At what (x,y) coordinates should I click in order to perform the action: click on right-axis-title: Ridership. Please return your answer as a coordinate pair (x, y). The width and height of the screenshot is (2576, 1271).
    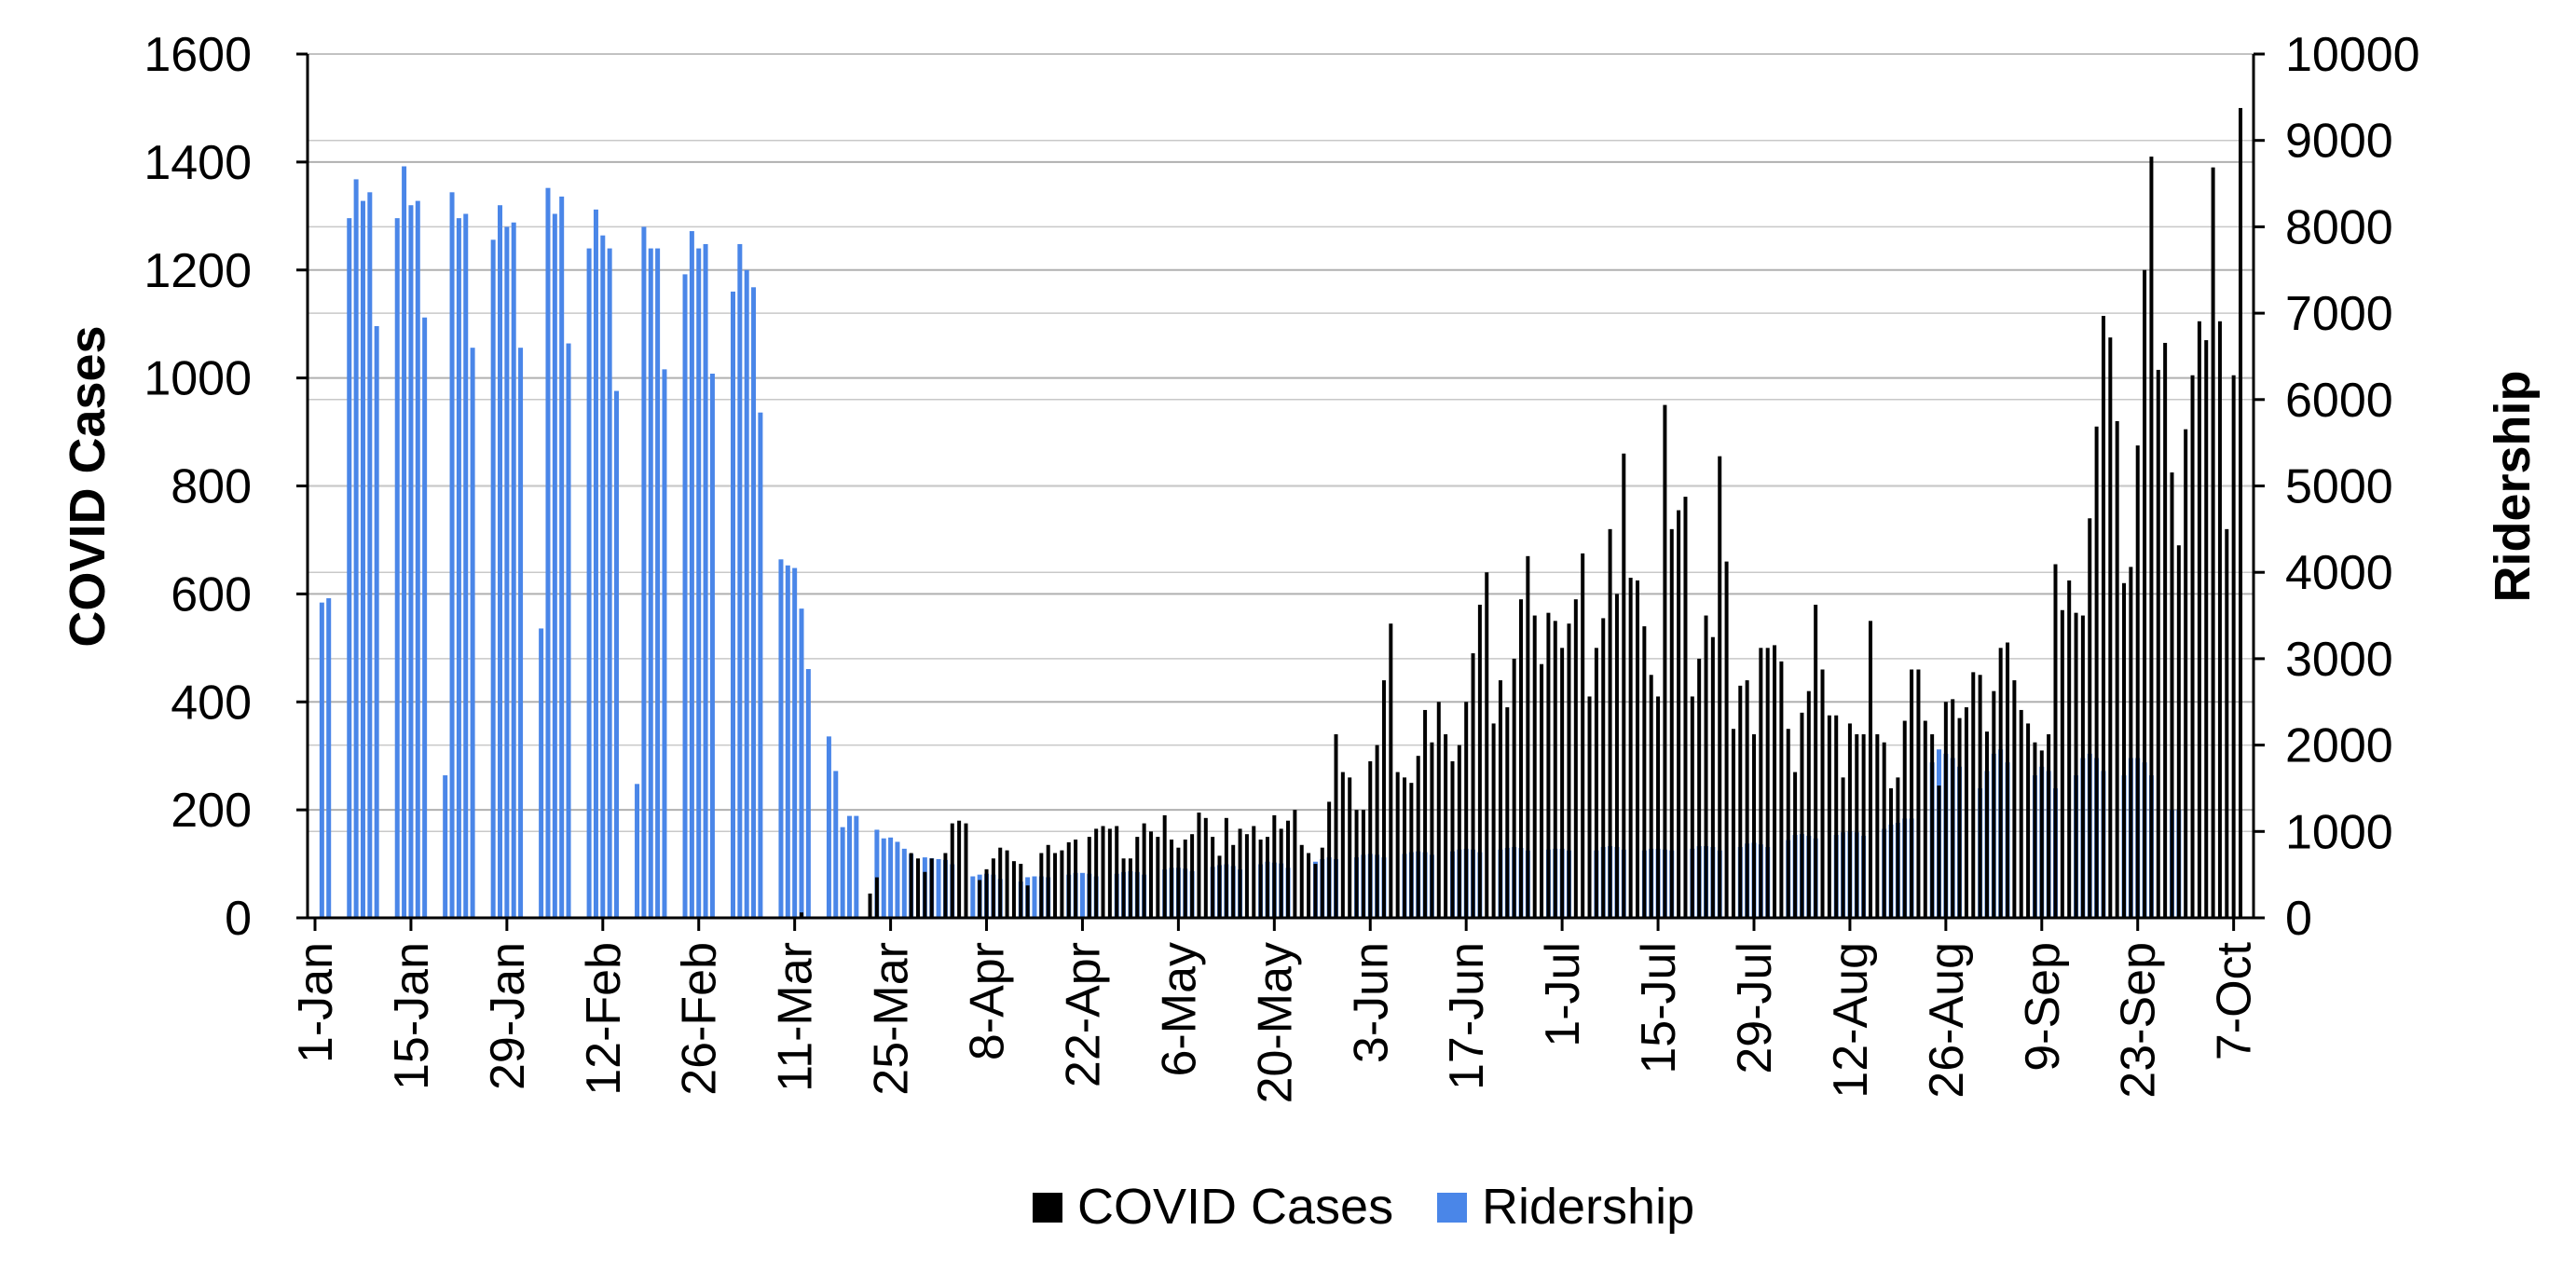
    Looking at the image, I should click on (2513, 486).